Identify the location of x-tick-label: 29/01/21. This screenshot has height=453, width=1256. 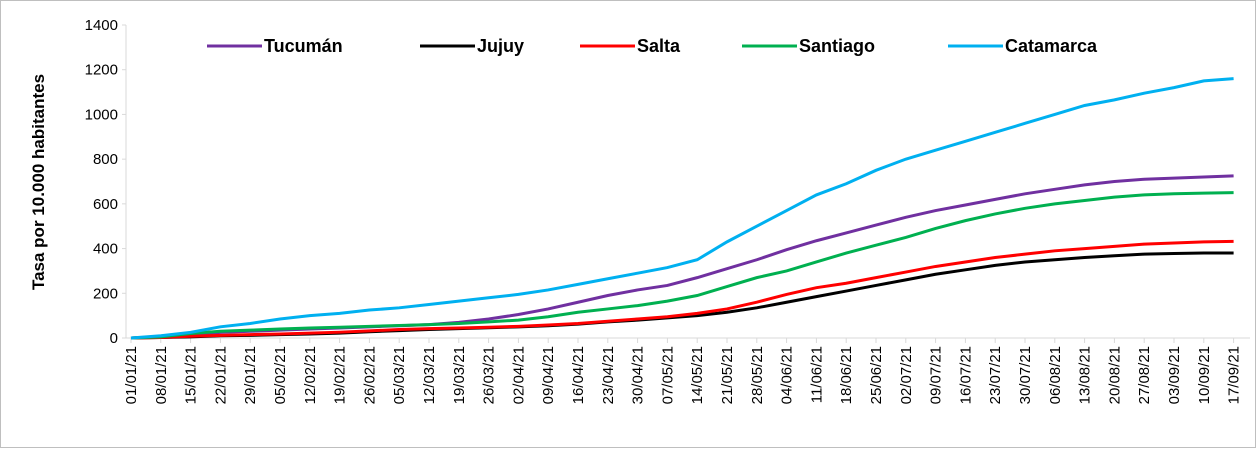
(250, 375).